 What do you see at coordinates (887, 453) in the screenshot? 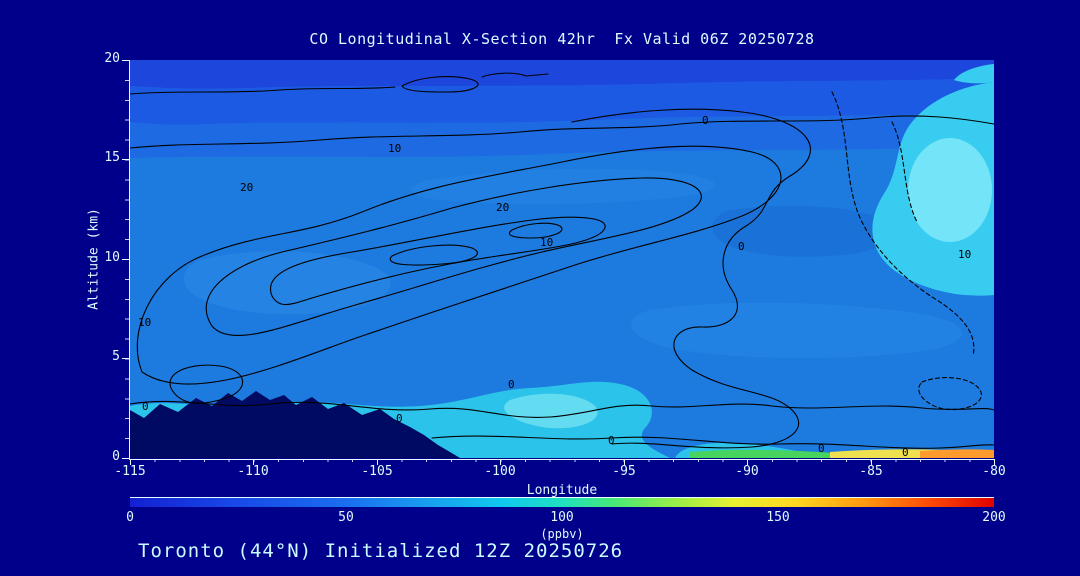
I see `fill-surface-yellow` at bounding box center [887, 453].